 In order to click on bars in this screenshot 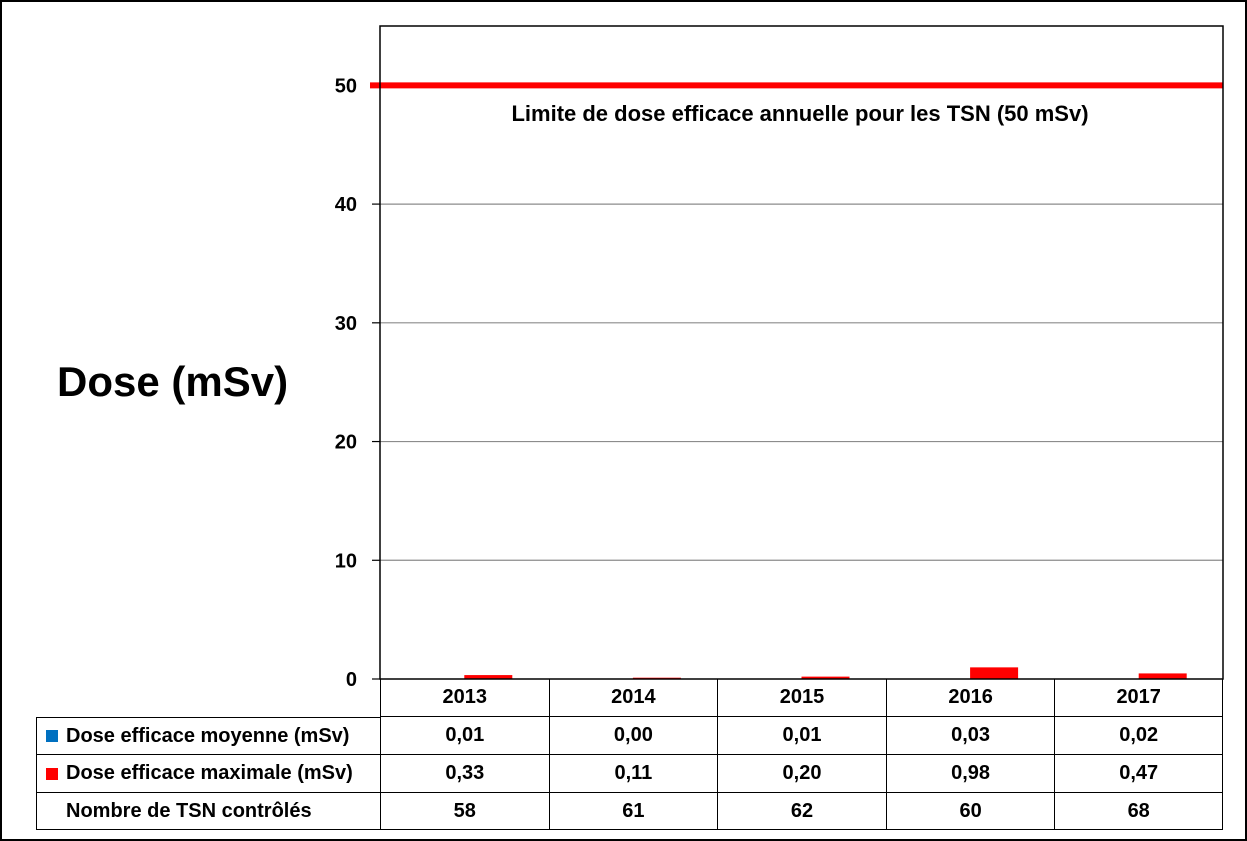, I will do `click(801, 673)`.